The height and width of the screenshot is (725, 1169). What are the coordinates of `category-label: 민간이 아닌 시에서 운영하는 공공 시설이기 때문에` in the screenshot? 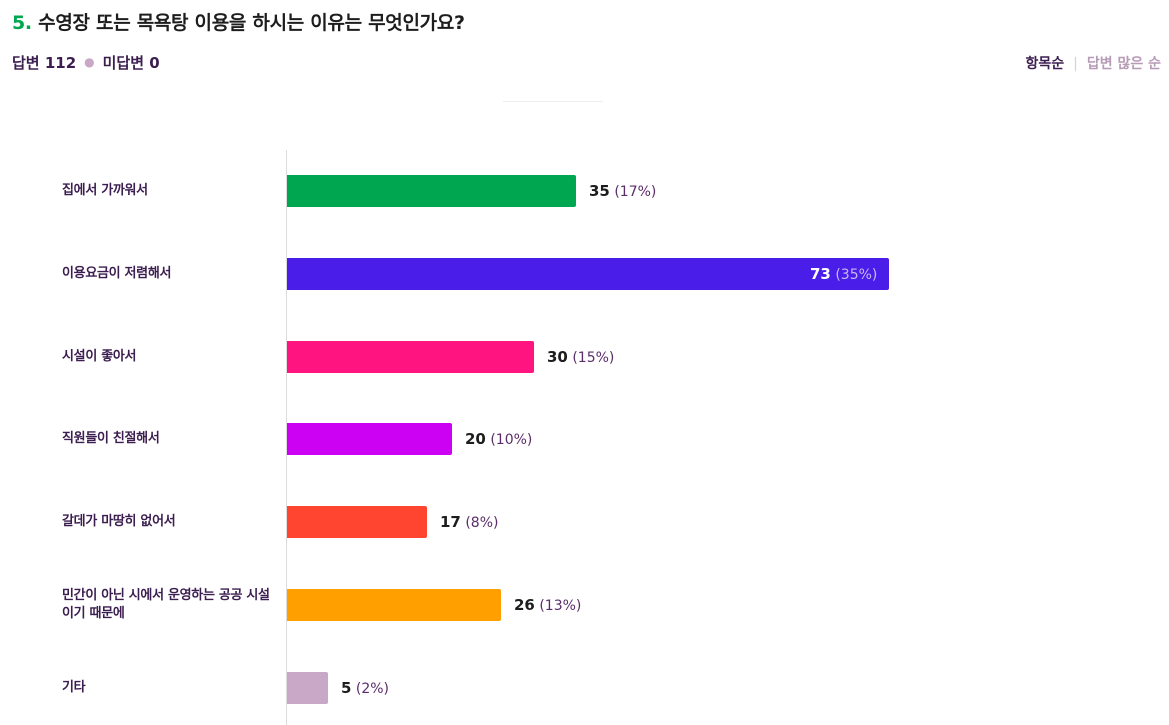 It's located at (166, 604).